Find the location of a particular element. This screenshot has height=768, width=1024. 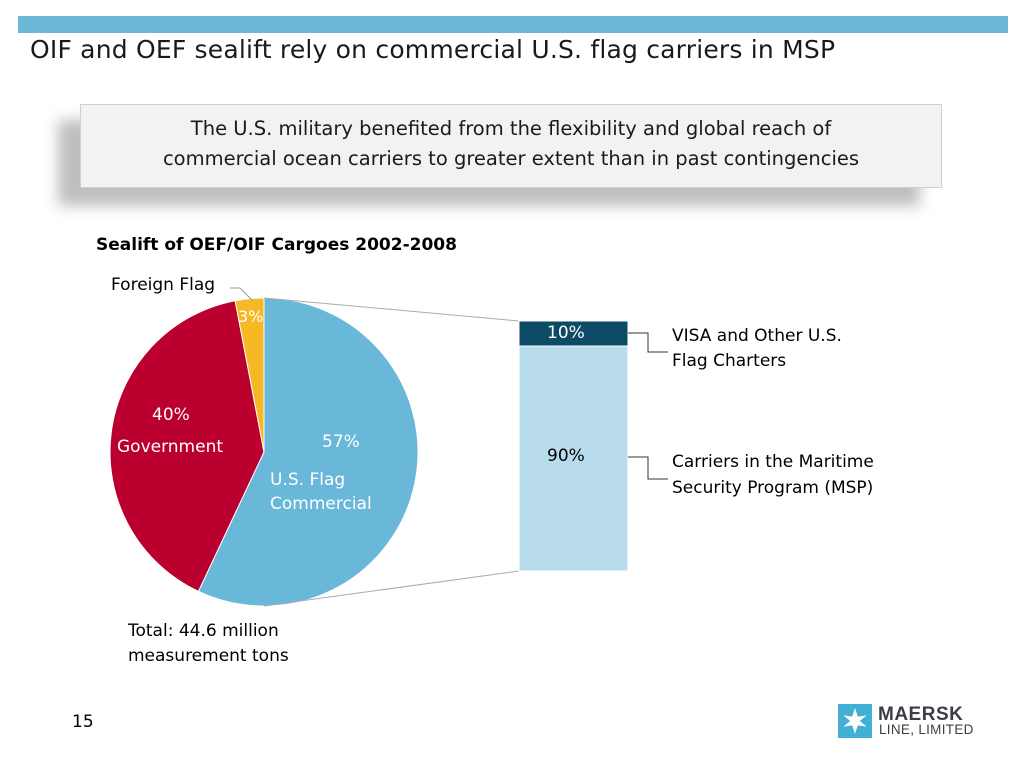

stacked-bar is located at coordinates (573, 446).